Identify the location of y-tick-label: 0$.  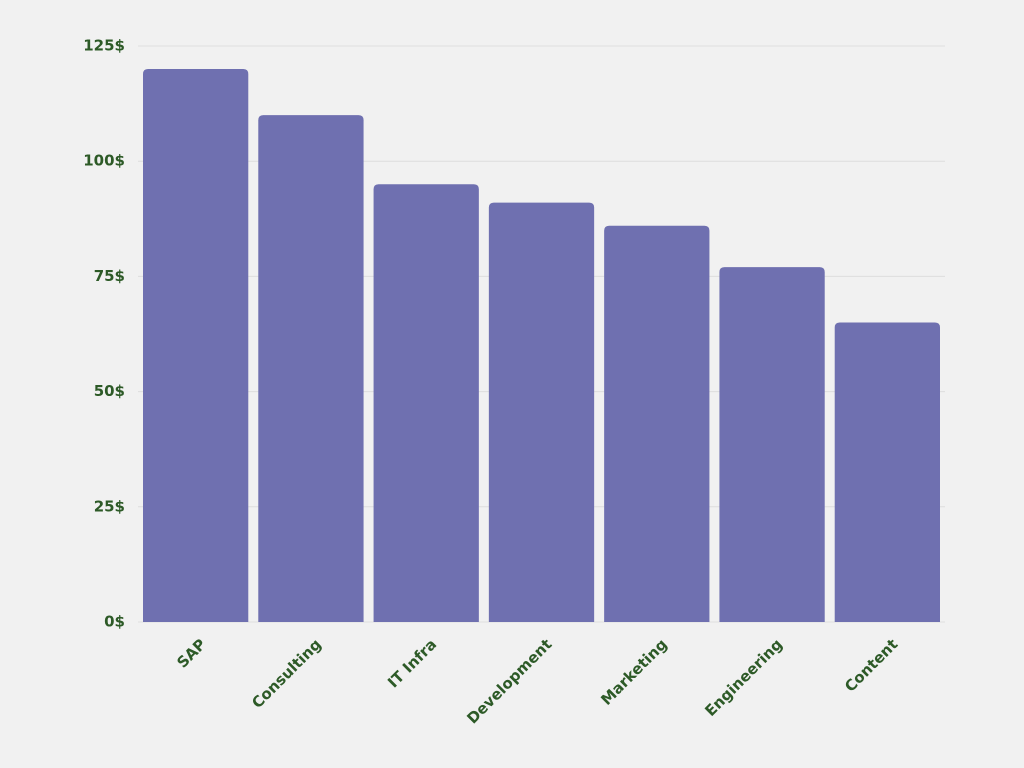
(114, 622).